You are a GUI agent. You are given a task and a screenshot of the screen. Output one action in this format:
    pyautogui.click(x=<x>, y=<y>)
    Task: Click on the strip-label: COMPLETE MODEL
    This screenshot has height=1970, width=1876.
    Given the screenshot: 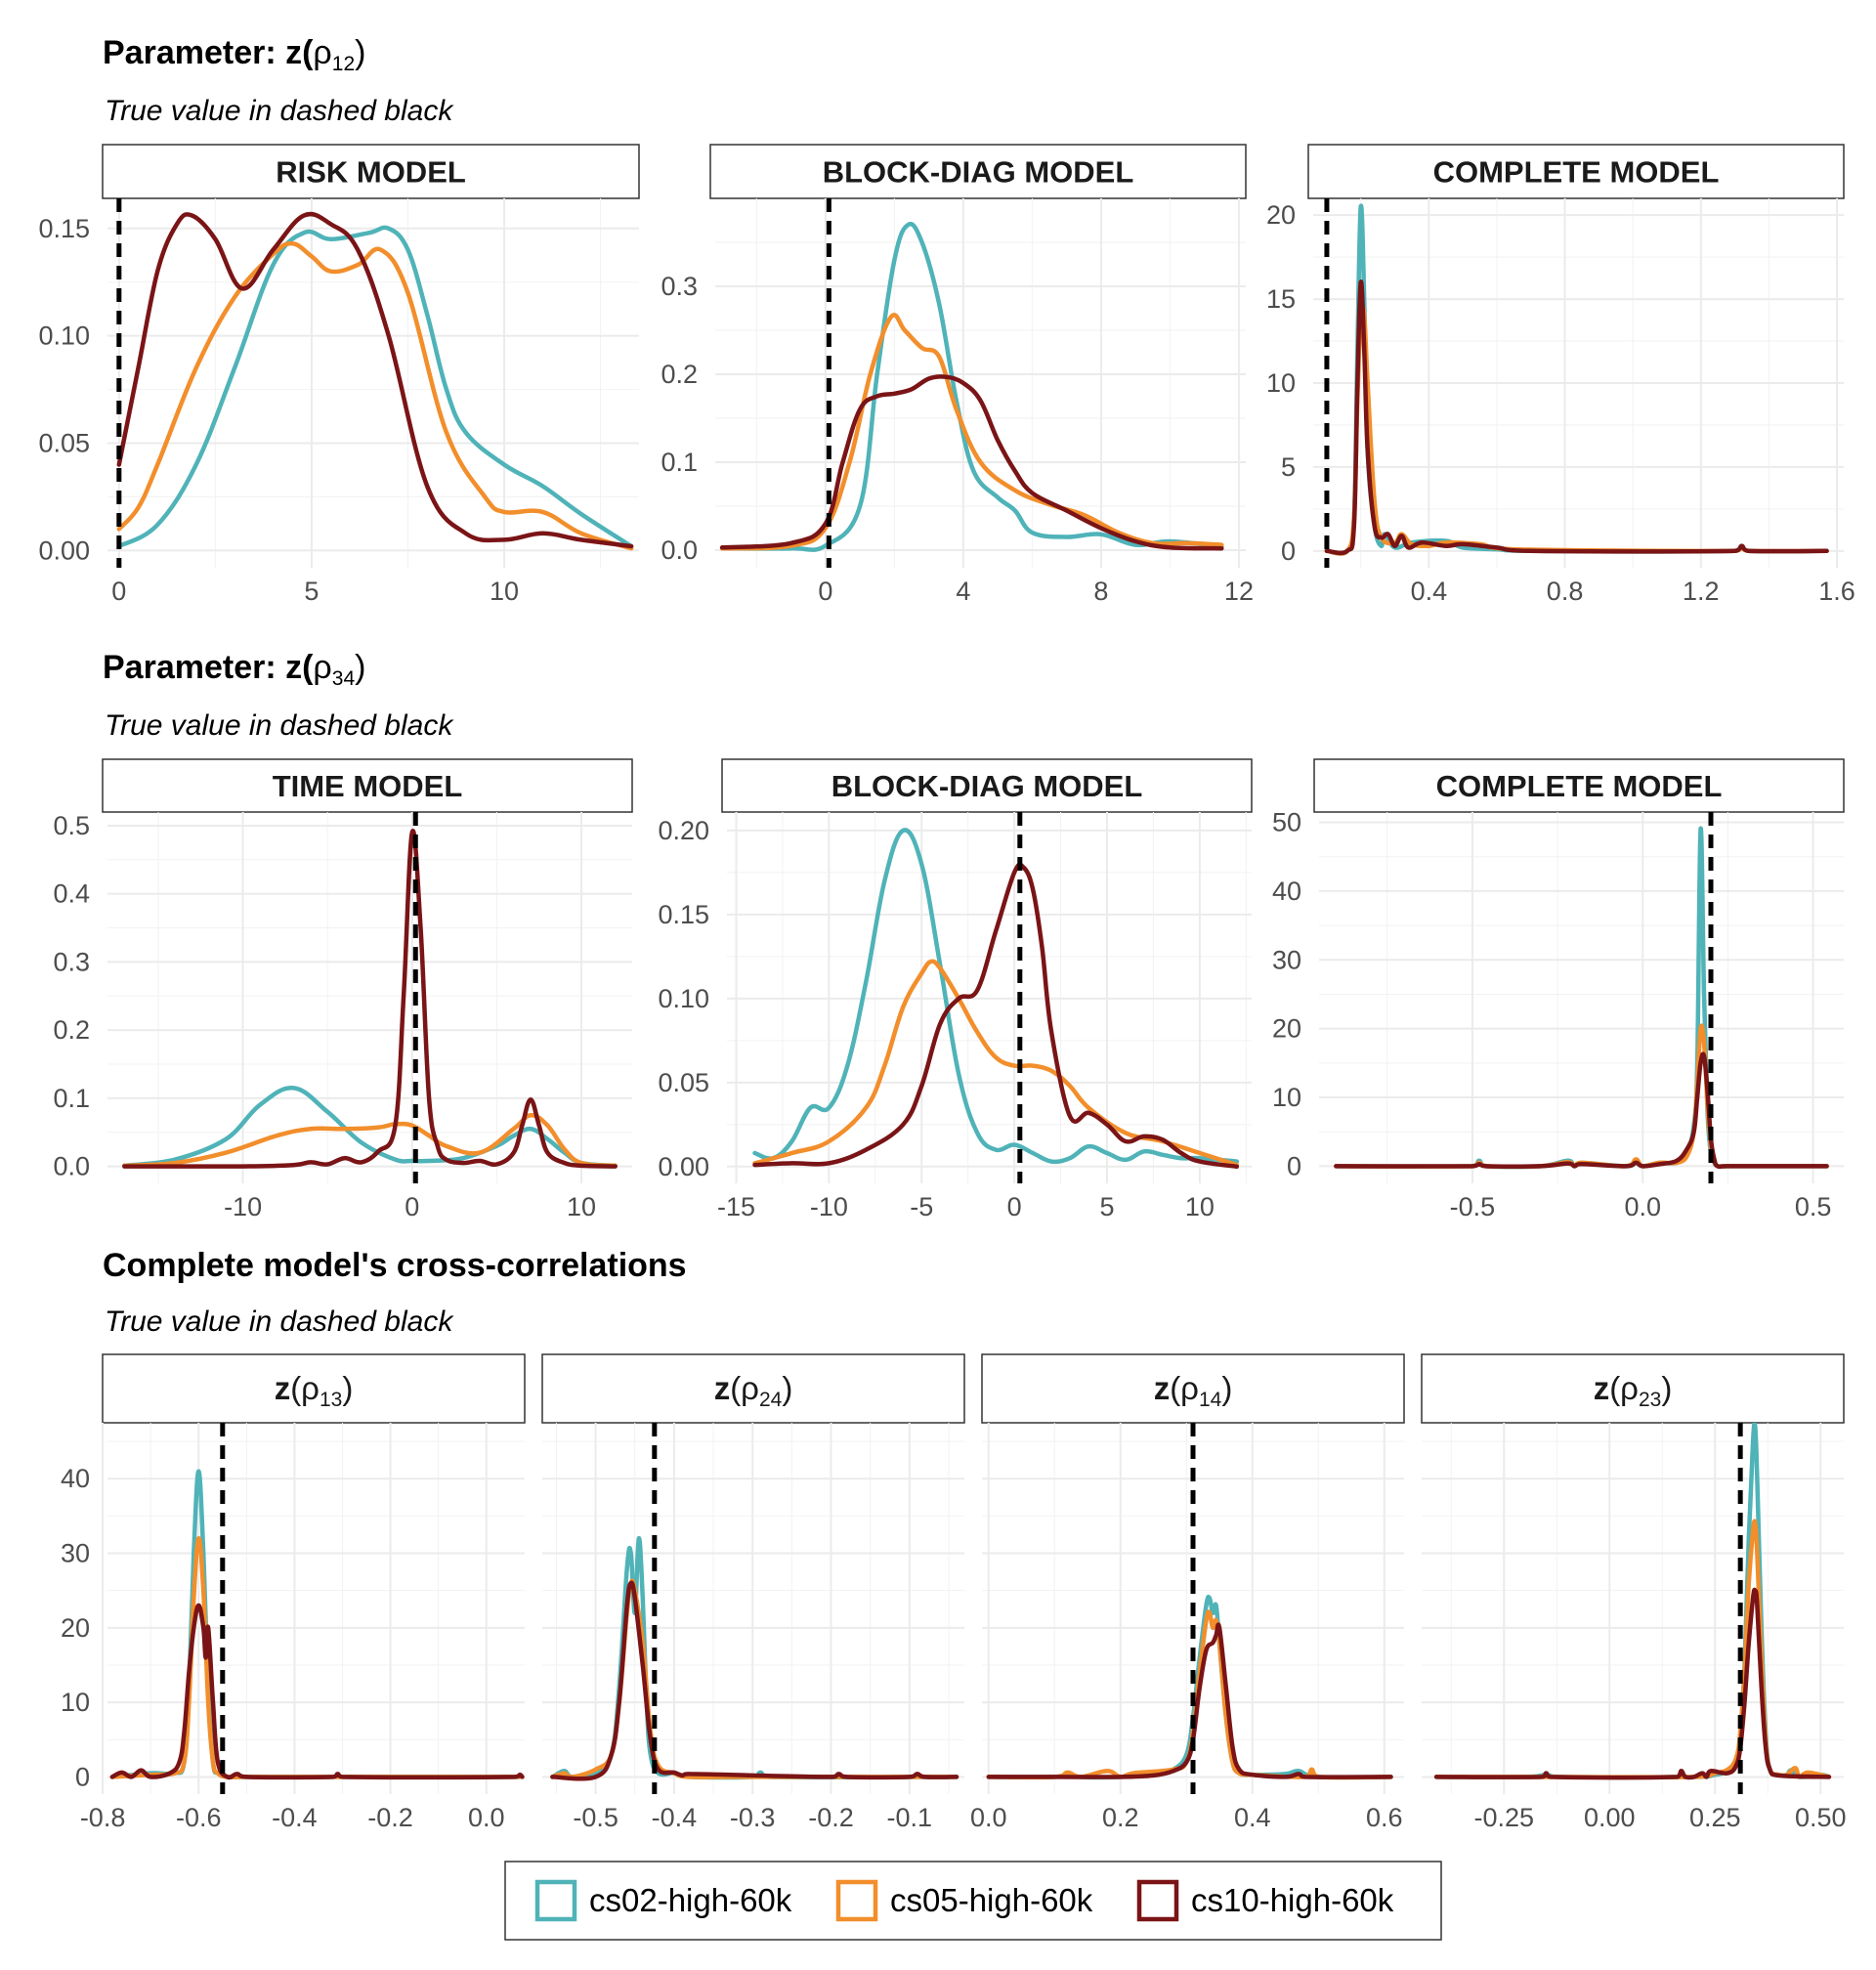 What is the action you would take?
    pyautogui.click(x=1579, y=786)
    